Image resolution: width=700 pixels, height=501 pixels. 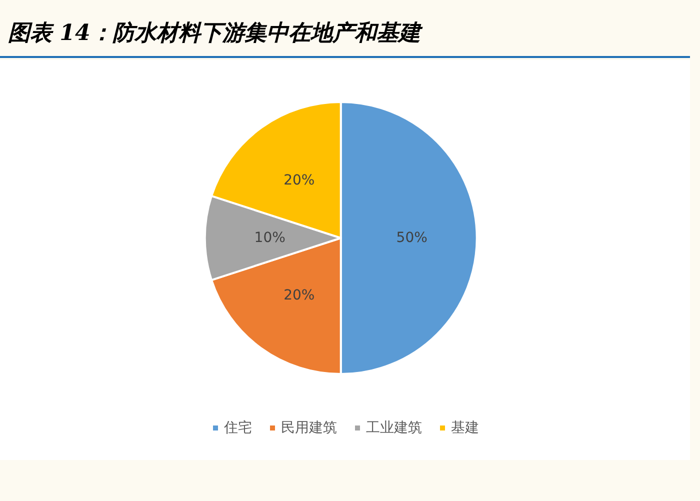 I want to click on data-label: 50%, so click(x=412, y=238).